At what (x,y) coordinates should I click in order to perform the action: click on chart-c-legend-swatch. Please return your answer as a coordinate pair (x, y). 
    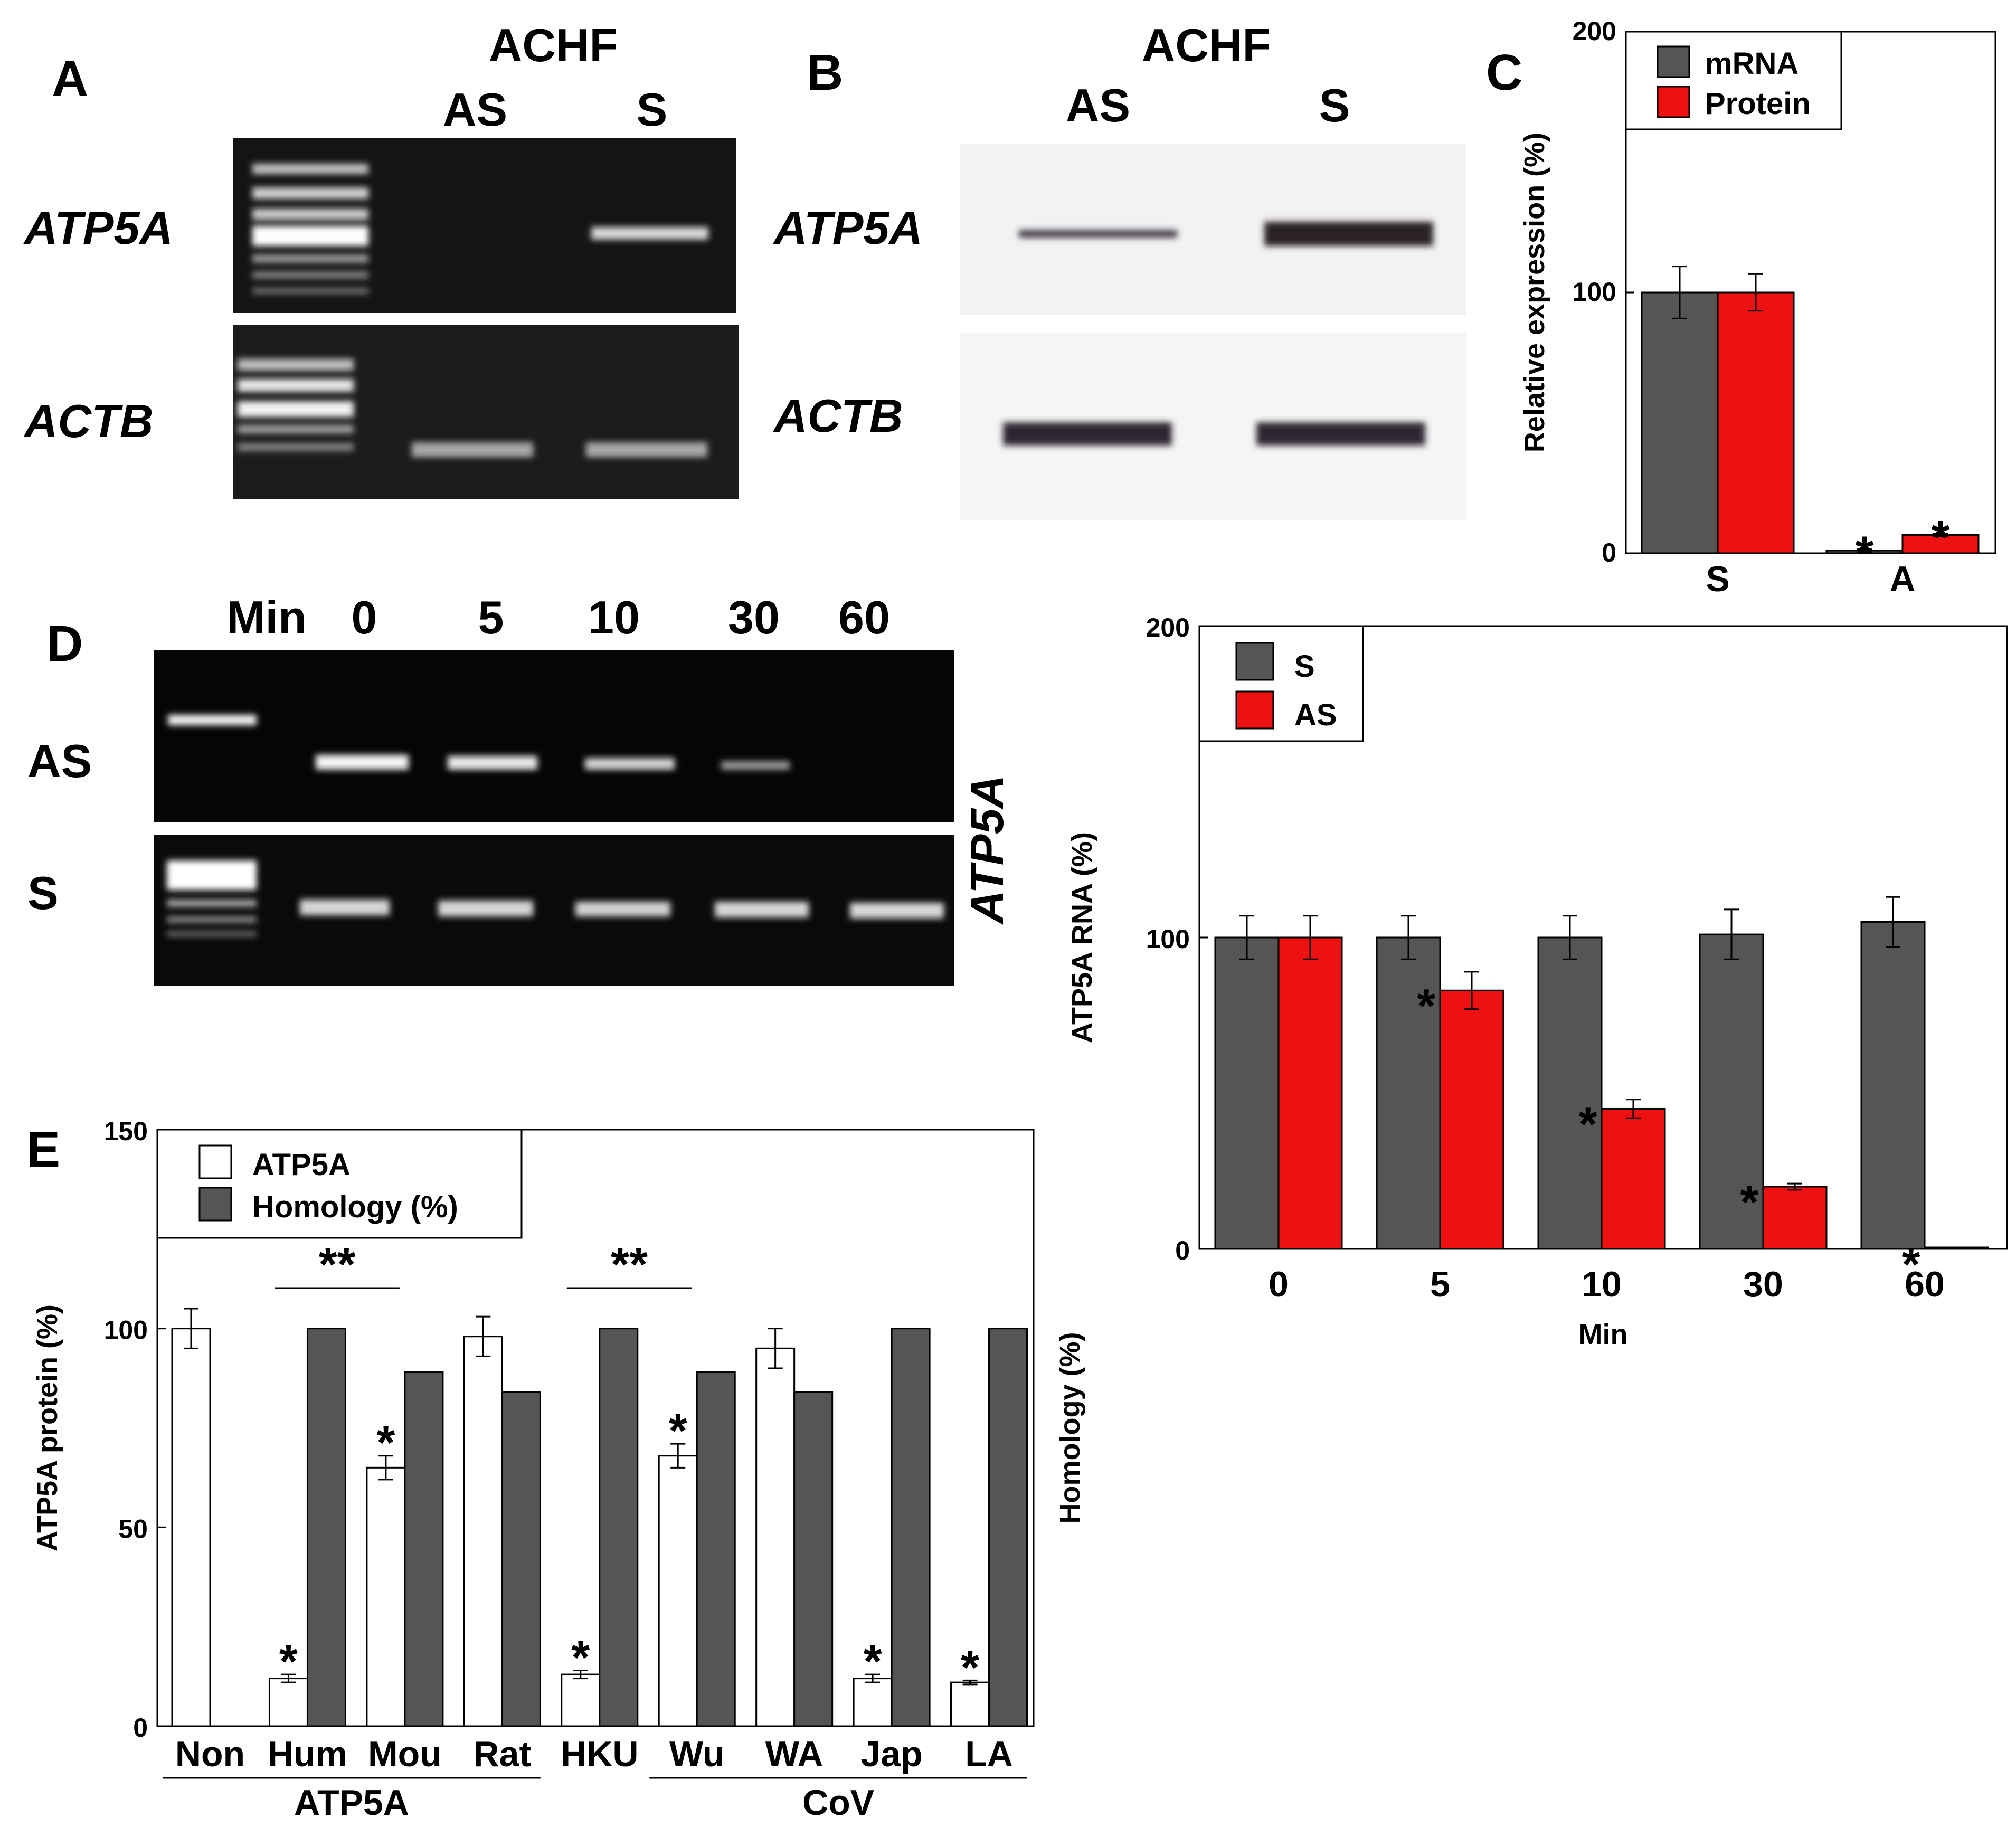
    Looking at the image, I should click on (1674, 102).